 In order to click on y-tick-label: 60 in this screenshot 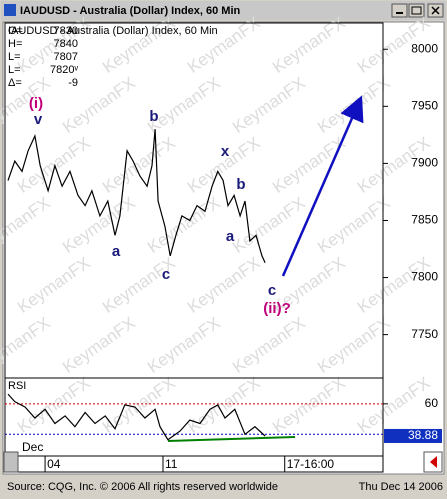, I will do `click(432, 403)`.